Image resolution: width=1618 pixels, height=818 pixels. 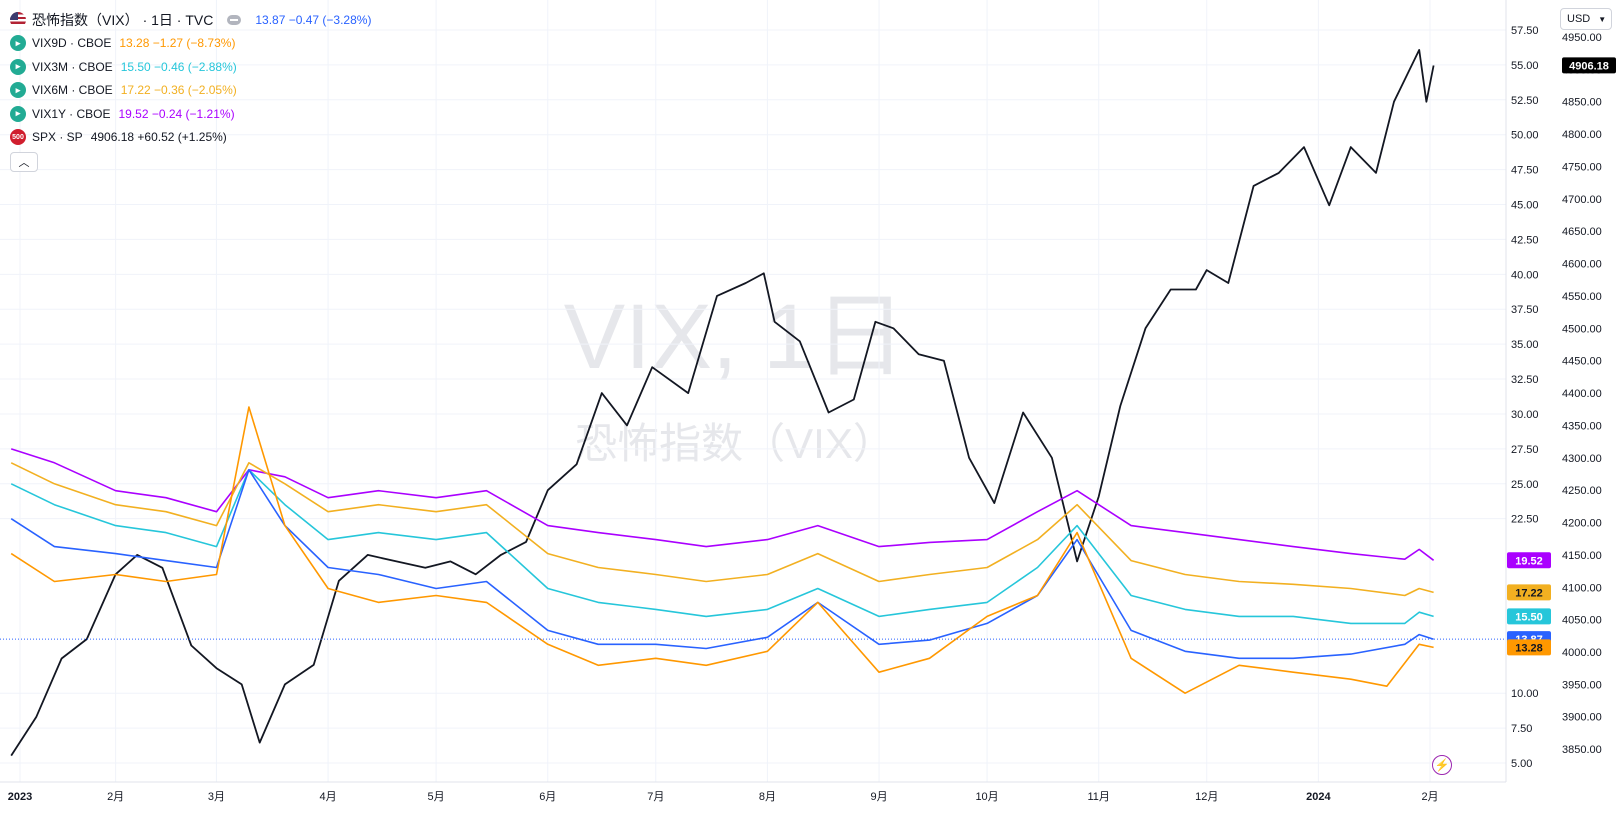 I want to click on spx-tick-label: 4850.00, so click(x=1582, y=103).